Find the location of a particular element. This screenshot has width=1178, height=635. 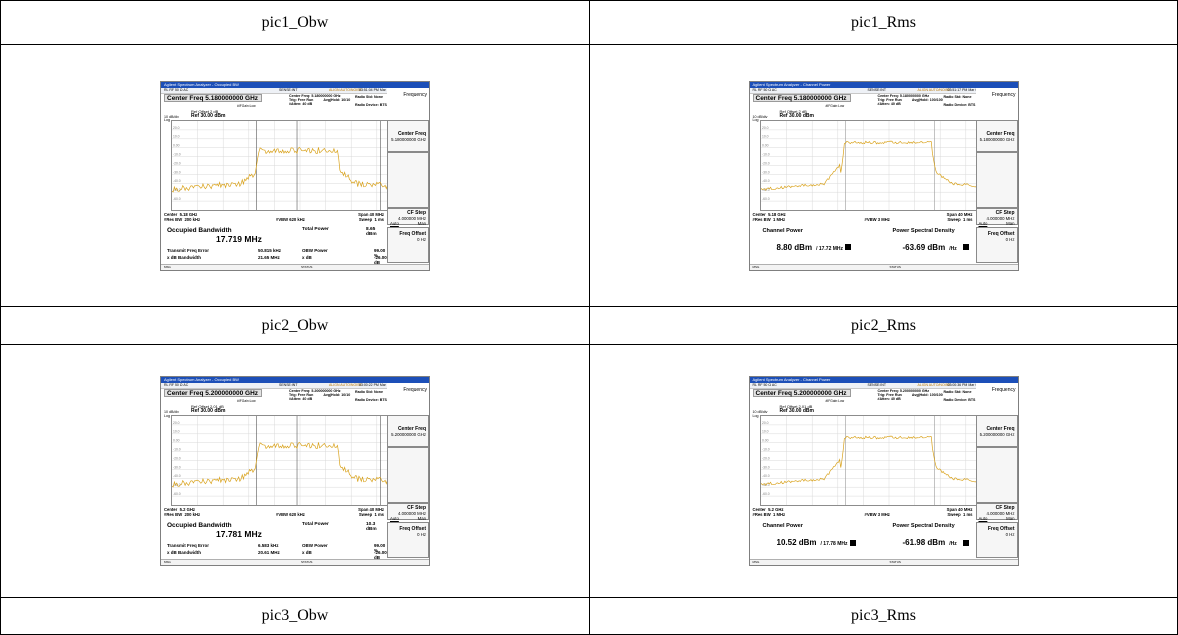

psd-readout: -63.69 dBm/Hz is located at coordinates (936, 247).